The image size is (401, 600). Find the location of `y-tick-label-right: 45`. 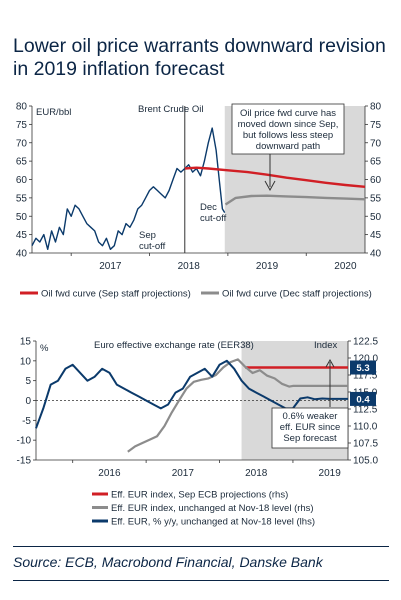

y-tick-label-right: 45 is located at coordinates (376, 235).